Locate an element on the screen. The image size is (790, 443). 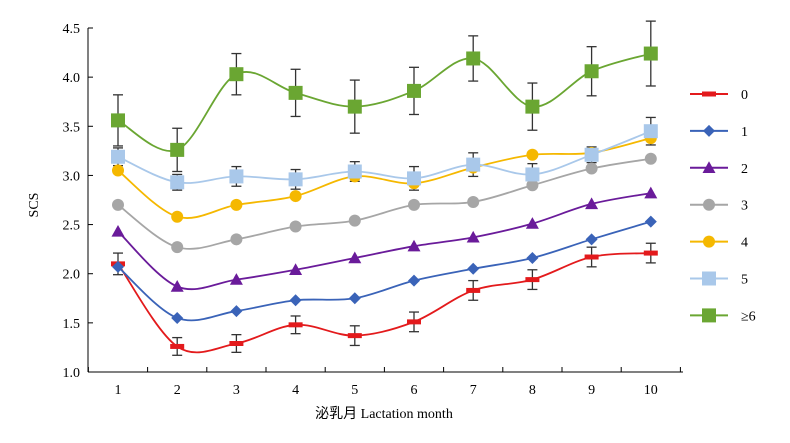
x-axis-label: 泌乳月 Lactation month is located at coordinates (384, 414).